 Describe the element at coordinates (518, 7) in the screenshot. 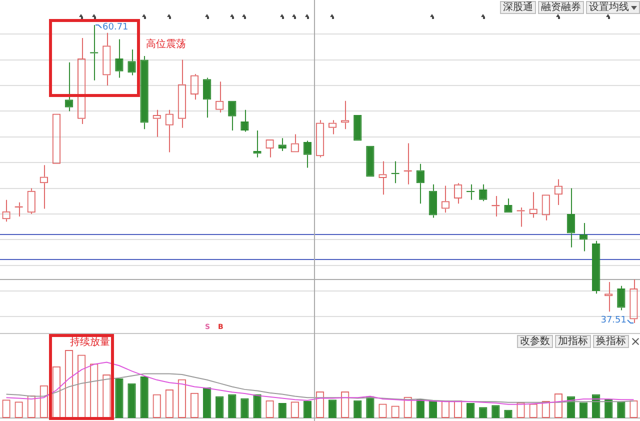

I see `text: 深股通` at that location.